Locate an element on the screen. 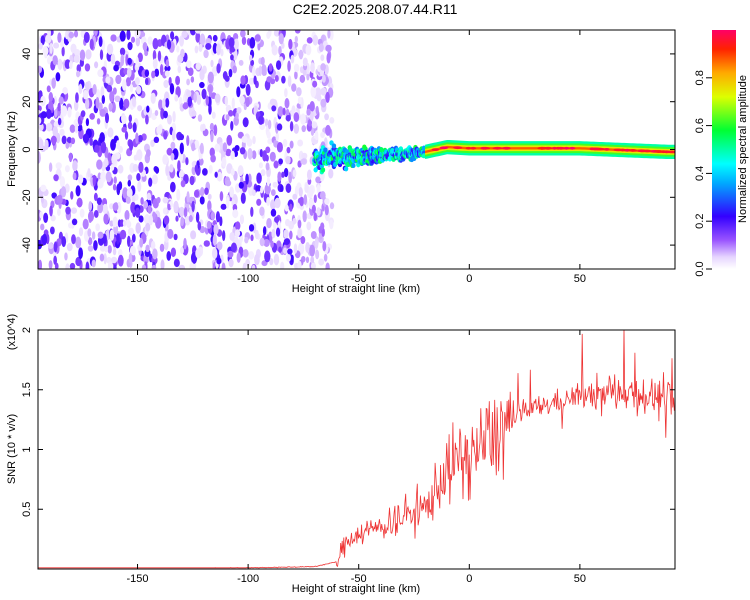 Image resolution: width=750 pixels, height=600 pixels. y-tick-label: 0 is located at coordinates (27, 149).